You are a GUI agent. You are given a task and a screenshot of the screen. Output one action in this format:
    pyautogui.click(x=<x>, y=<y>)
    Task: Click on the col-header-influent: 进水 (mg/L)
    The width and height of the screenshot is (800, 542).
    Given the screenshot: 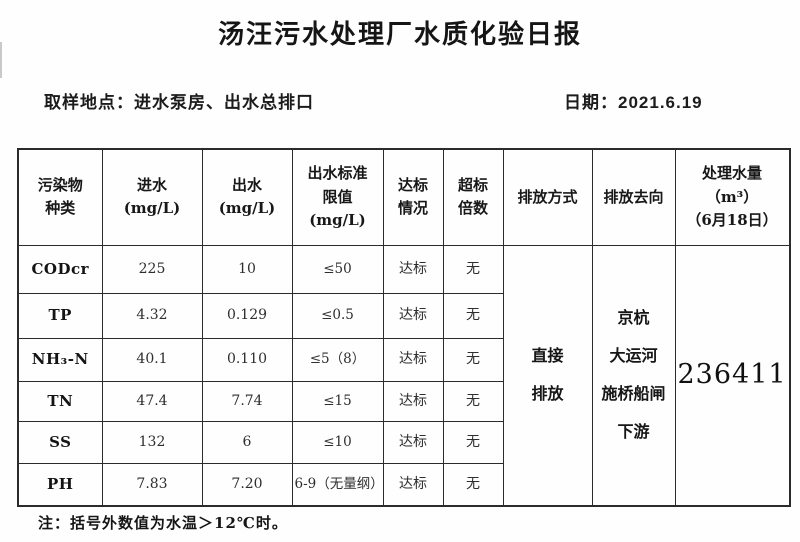 What is the action you would take?
    pyautogui.click(x=152, y=197)
    